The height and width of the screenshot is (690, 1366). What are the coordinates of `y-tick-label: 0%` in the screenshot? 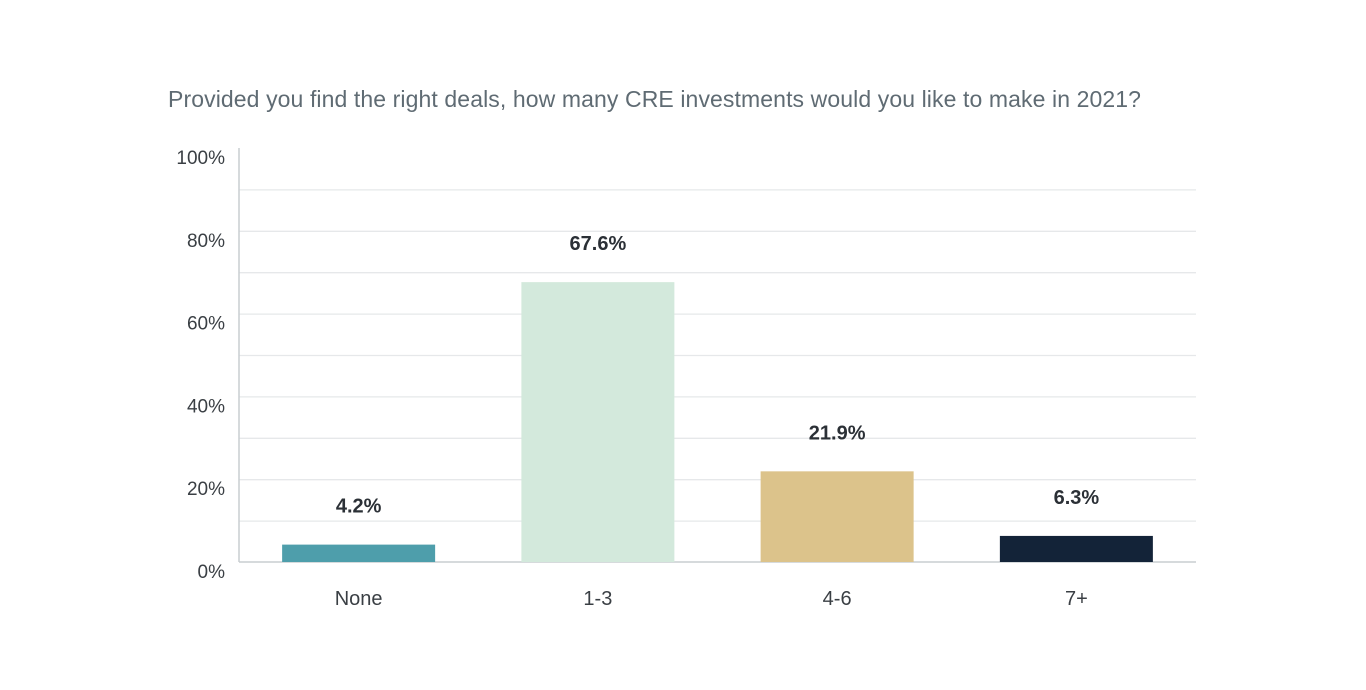 It's located at (212, 572).